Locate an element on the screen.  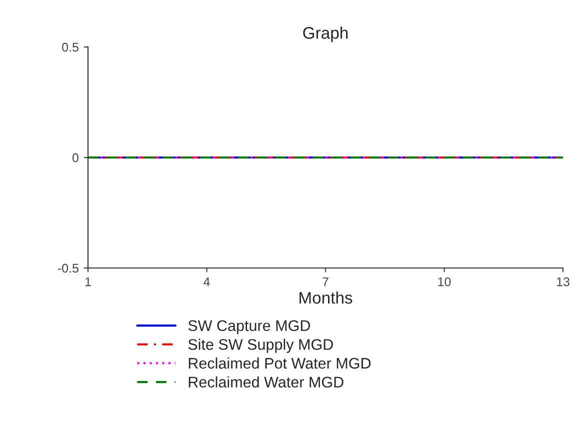
legend-label: SW Capture MGD is located at coordinates (249, 327).